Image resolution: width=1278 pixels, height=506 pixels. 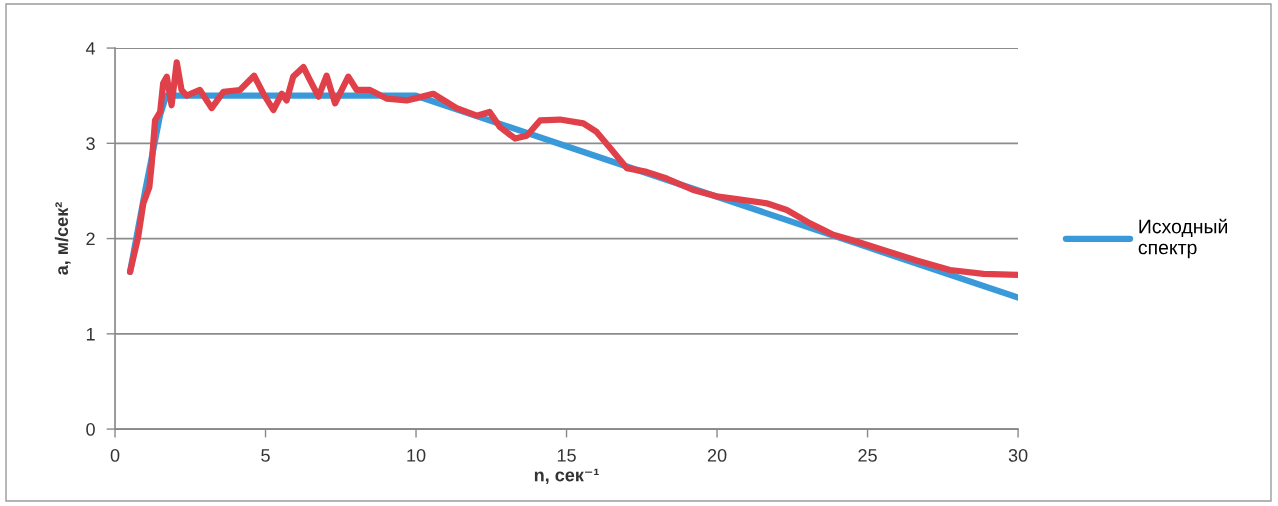 What do you see at coordinates (62, 238) in the screenshot?
I see `y-axis-title: a, м/сек²` at bounding box center [62, 238].